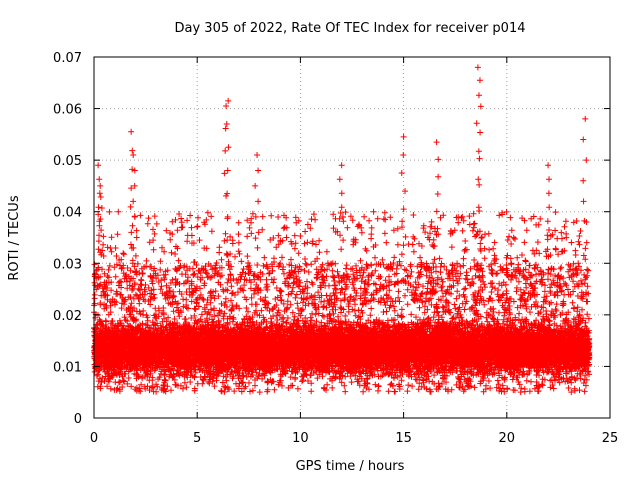 This screenshot has height=480, width=640. I want to click on y-tick-labels: 0 0.01 0.02 0.03 0.04 0.05 0.06 0.07, so click(67, 239).